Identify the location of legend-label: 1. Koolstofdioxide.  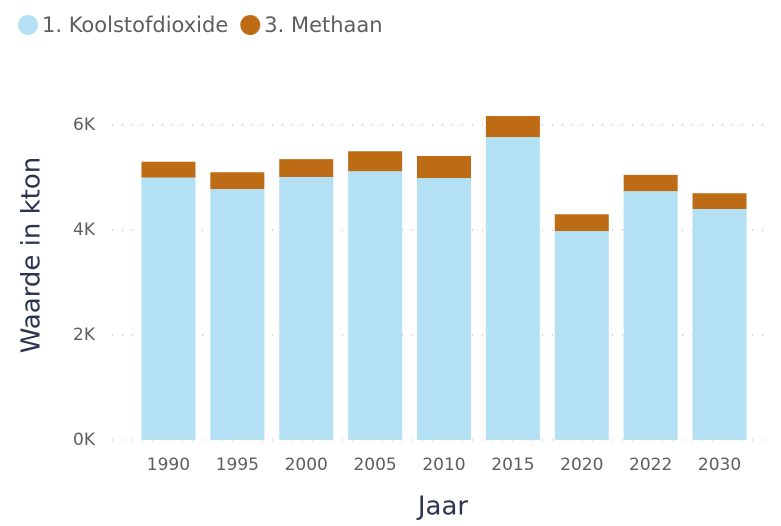
(135, 25).